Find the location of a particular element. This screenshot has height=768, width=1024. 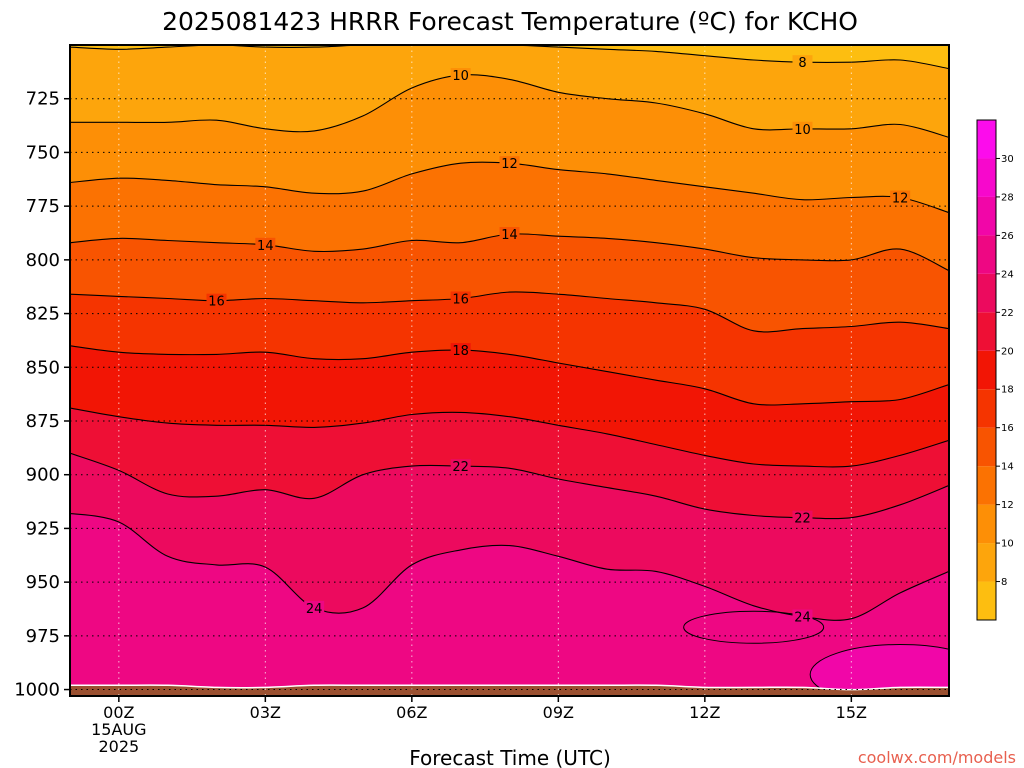

colorbar-tick-label: 14 is located at coordinates (1007, 467).